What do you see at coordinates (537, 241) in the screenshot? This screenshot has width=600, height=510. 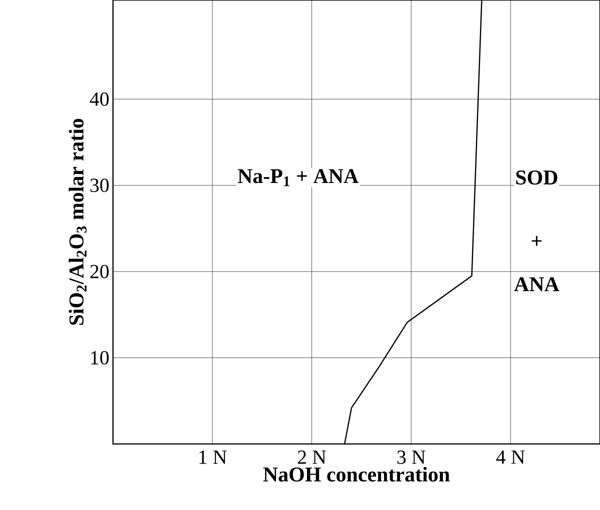 I see `annotation: +` at bounding box center [537, 241].